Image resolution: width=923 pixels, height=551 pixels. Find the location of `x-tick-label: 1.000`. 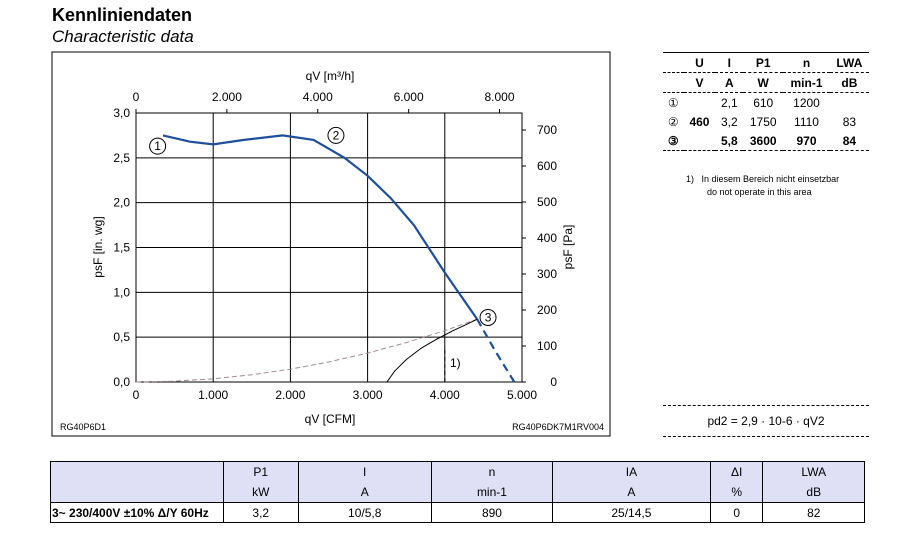

x-tick-label: 1.000 is located at coordinates (213, 395).